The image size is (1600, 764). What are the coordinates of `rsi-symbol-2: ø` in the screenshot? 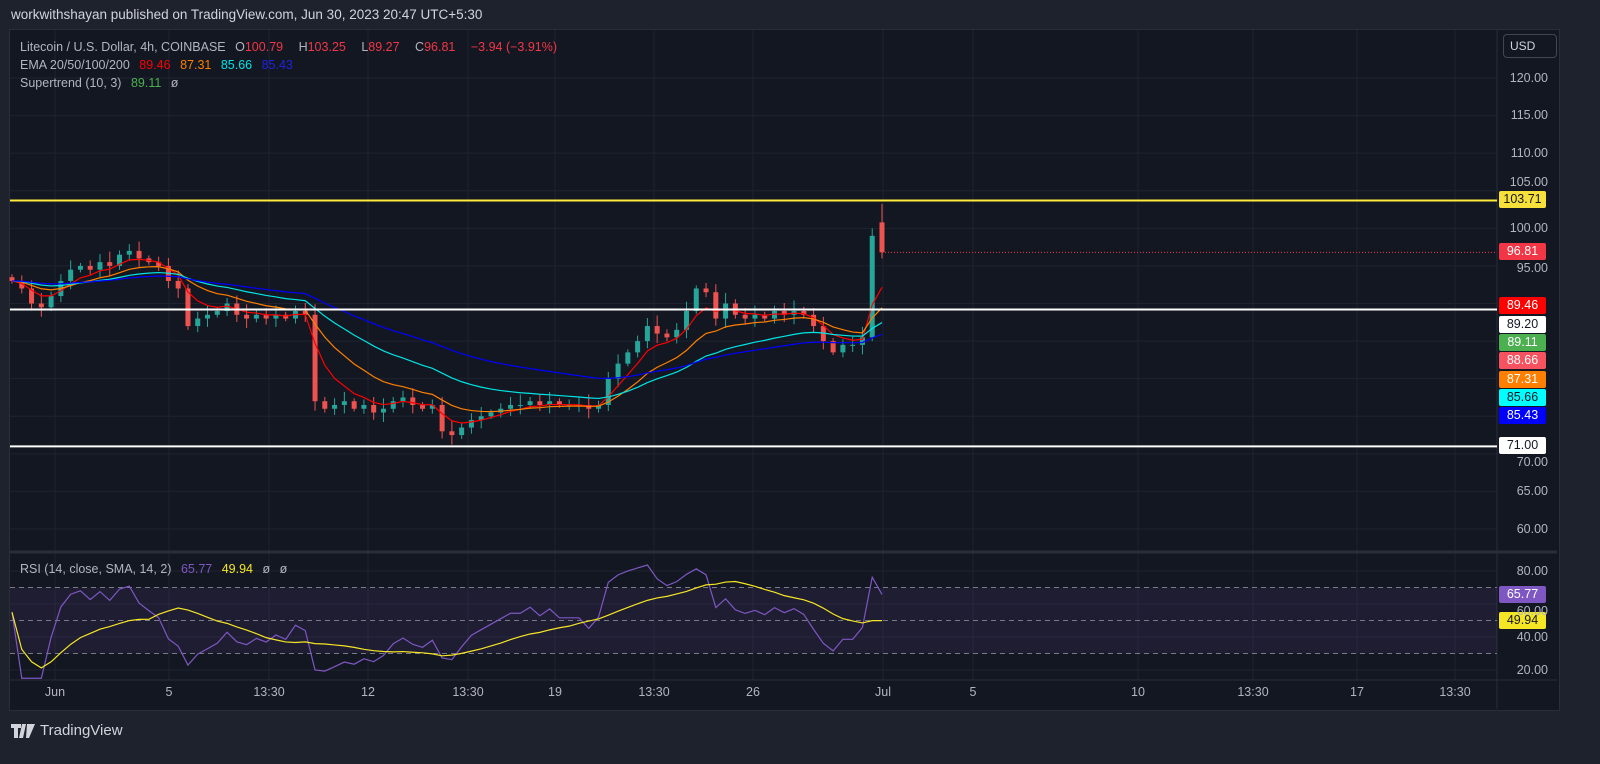 It's located at (283, 569).